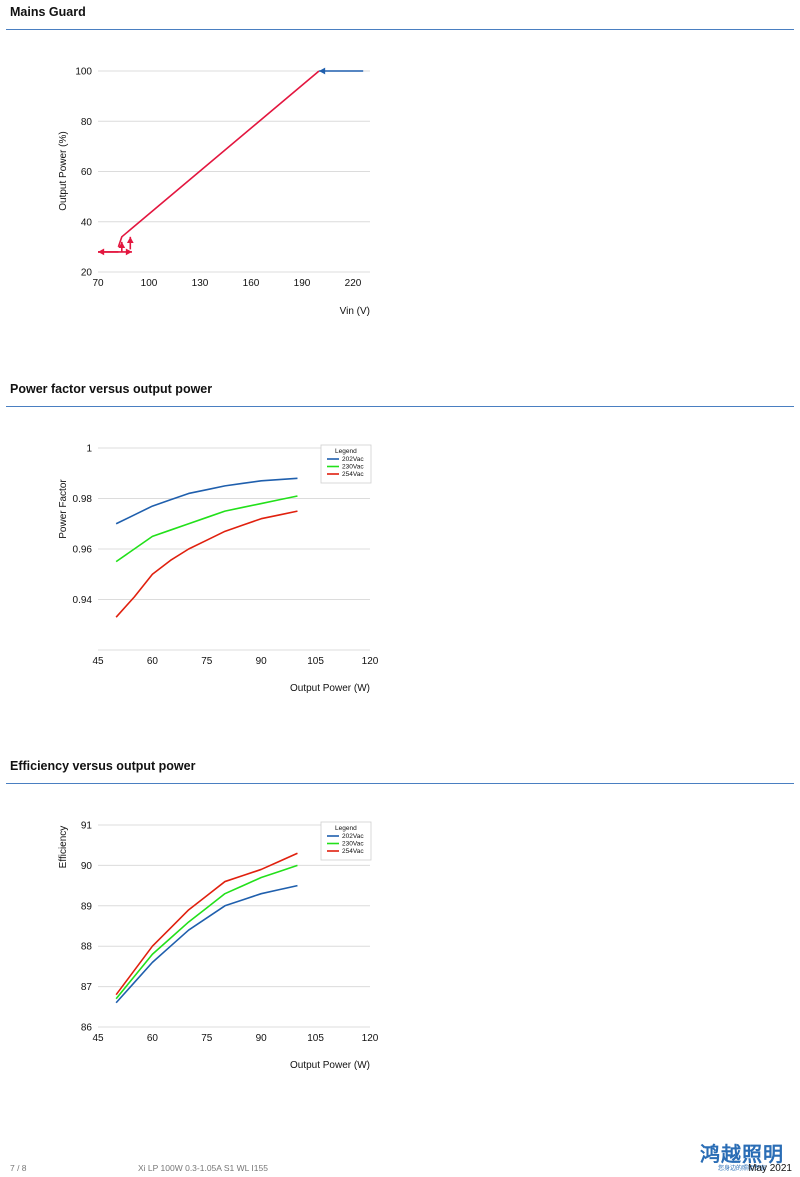 The image size is (800, 1177). I want to click on y-tick-label: 40, so click(87, 222).